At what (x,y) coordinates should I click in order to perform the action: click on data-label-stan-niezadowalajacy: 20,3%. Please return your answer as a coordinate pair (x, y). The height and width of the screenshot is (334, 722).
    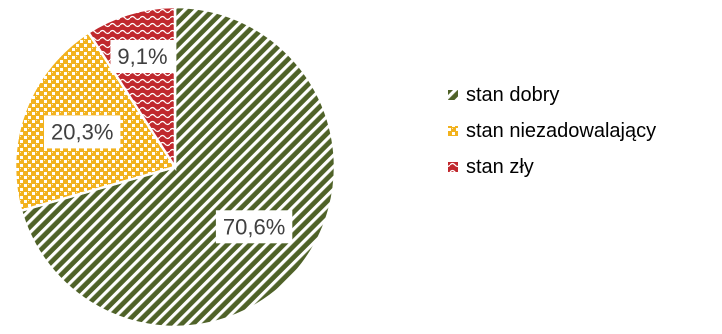
    Looking at the image, I should click on (82, 132).